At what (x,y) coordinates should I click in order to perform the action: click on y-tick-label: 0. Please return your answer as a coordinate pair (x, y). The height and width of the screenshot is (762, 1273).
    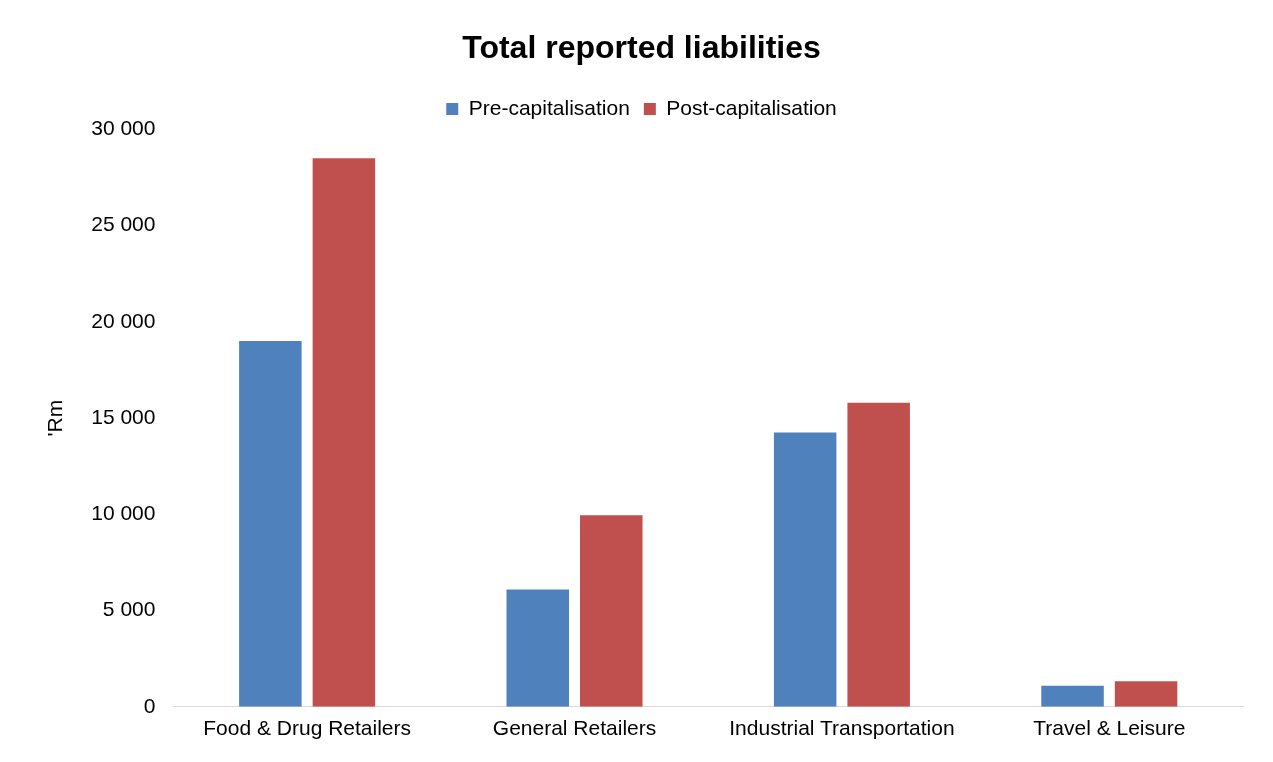
    Looking at the image, I should click on (149, 705).